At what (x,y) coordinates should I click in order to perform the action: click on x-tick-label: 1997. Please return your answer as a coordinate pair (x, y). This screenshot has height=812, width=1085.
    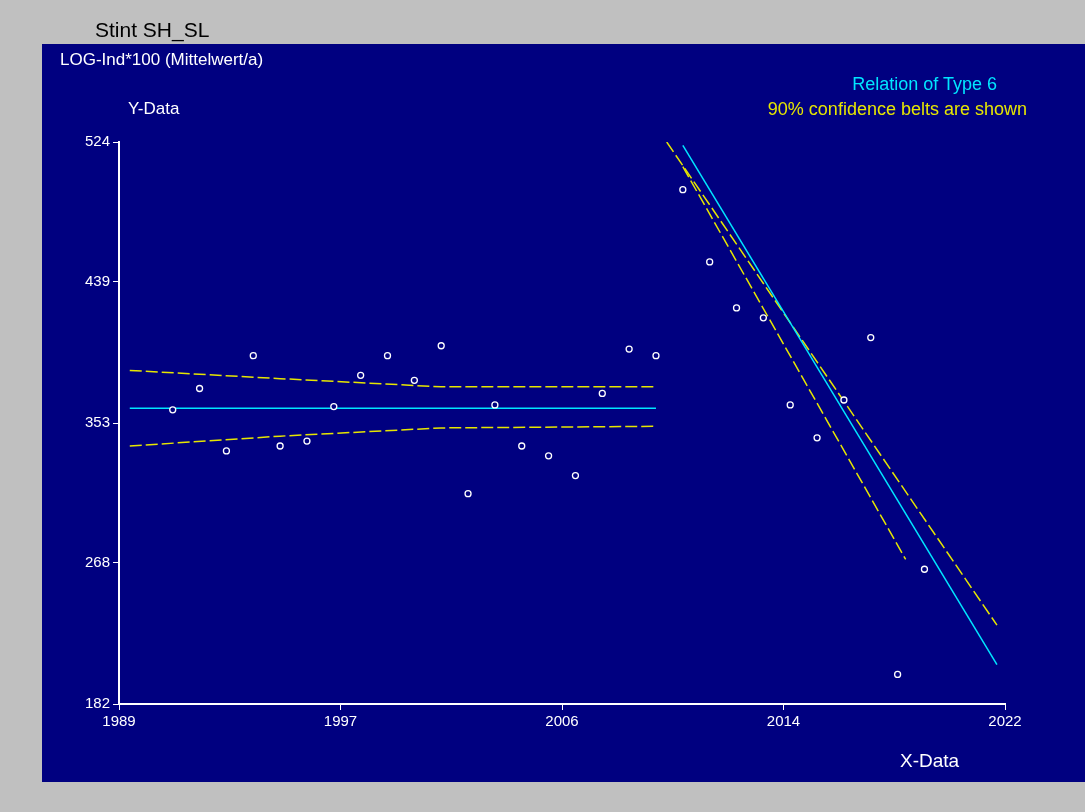
    Looking at the image, I should click on (340, 721).